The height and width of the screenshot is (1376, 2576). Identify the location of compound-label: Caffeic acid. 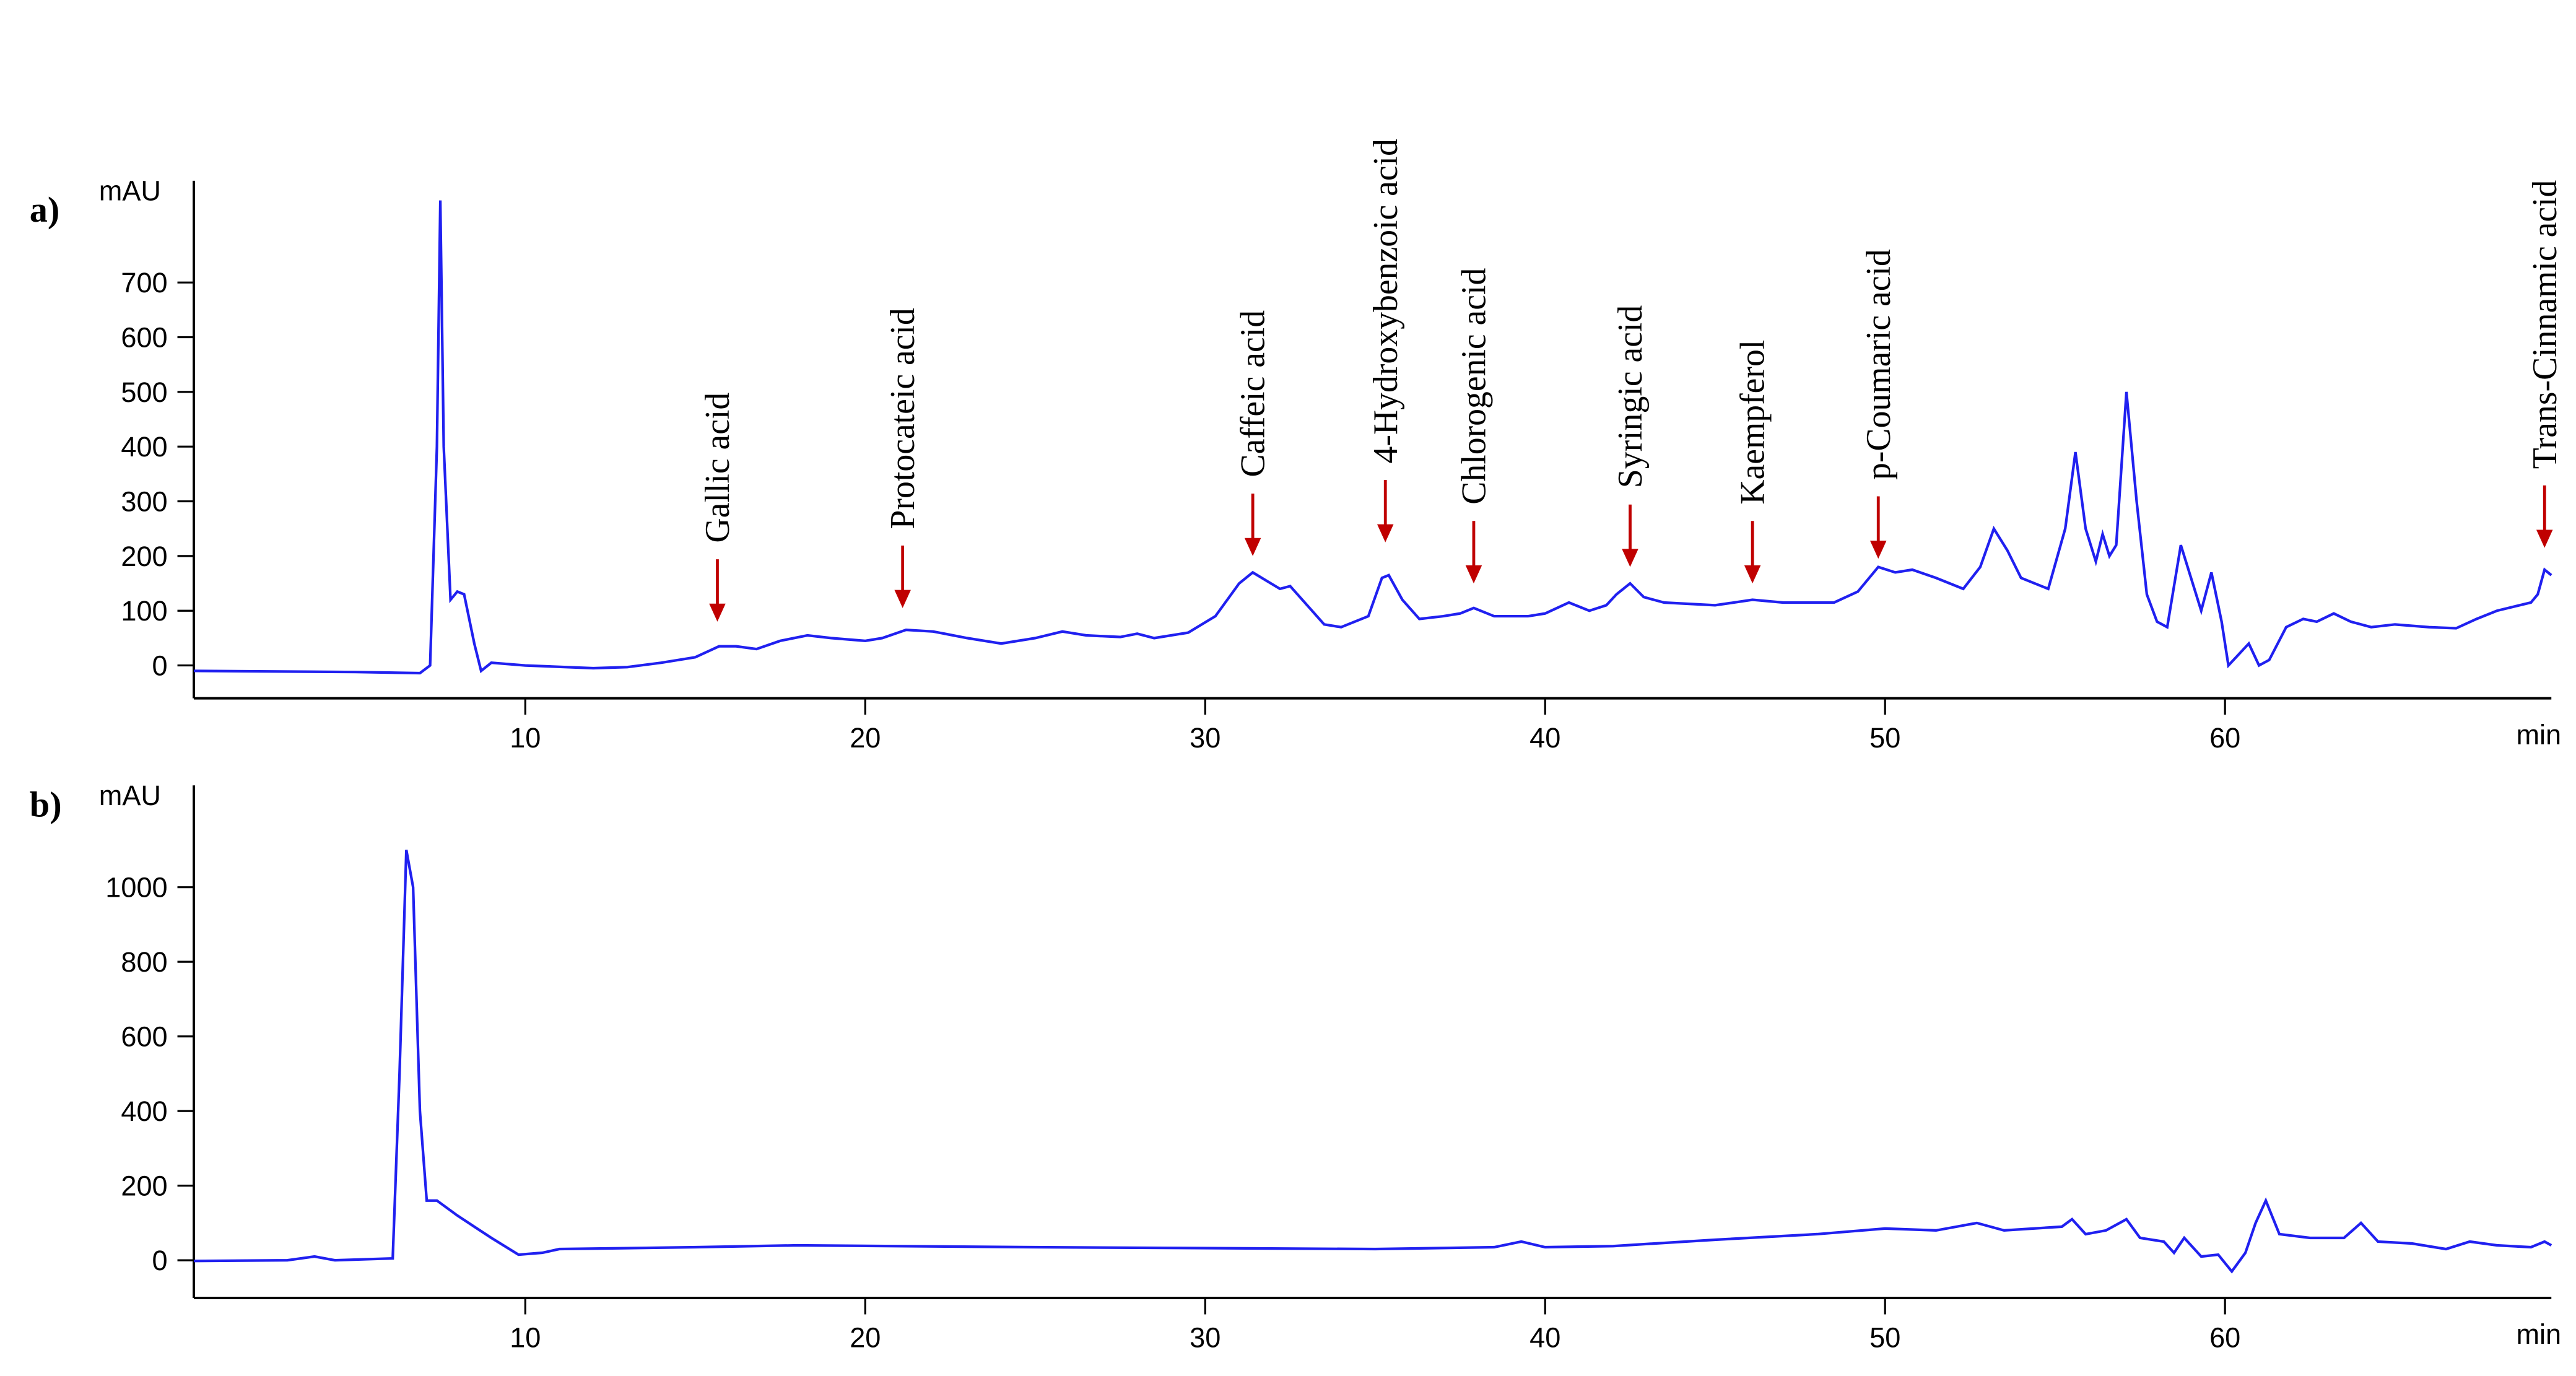
(1253, 393).